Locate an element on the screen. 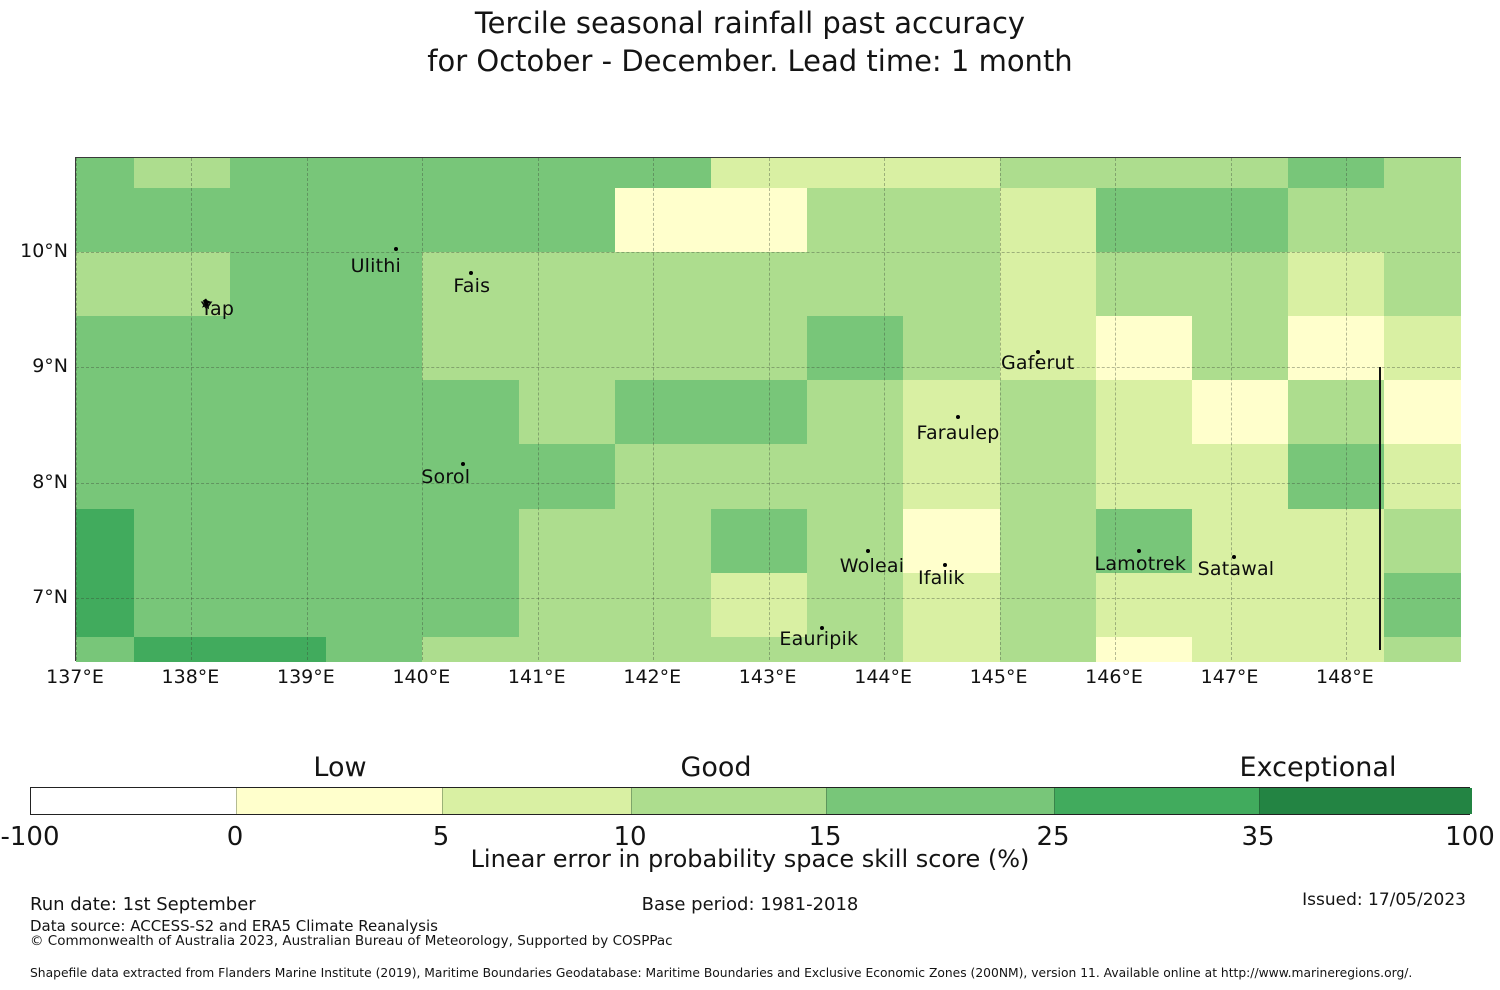 The image size is (1500, 990). yap-island-marker is located at coordinates (206, 304).